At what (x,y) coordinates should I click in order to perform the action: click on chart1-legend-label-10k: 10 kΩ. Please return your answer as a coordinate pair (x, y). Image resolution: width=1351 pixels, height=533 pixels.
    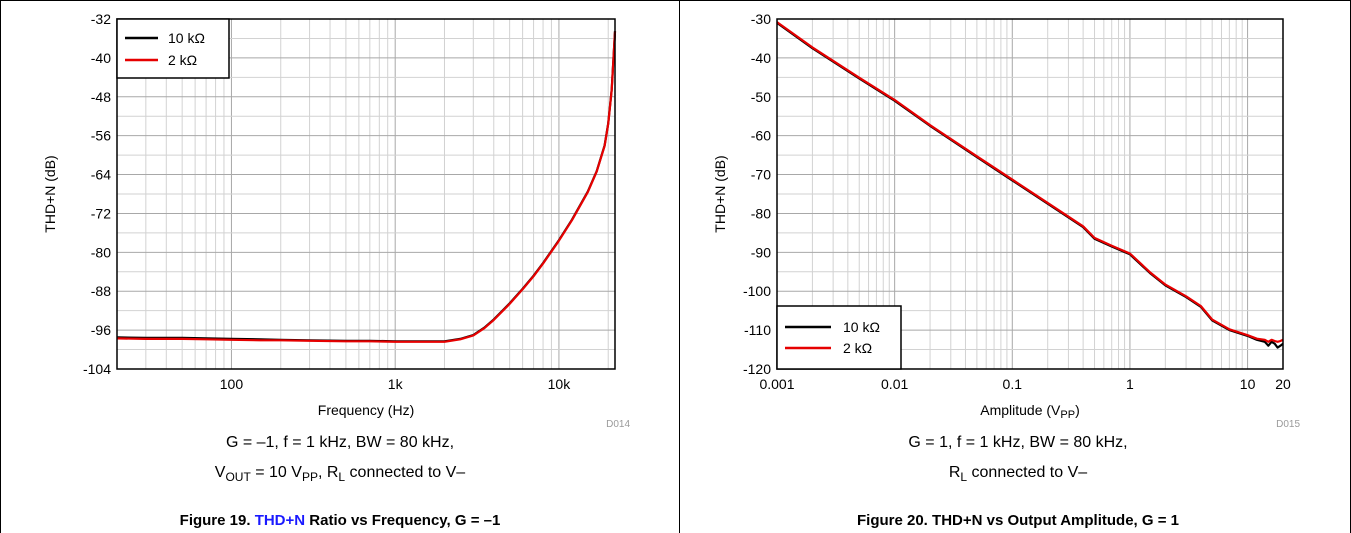
    Looking at the image, I should click on (186, 38).